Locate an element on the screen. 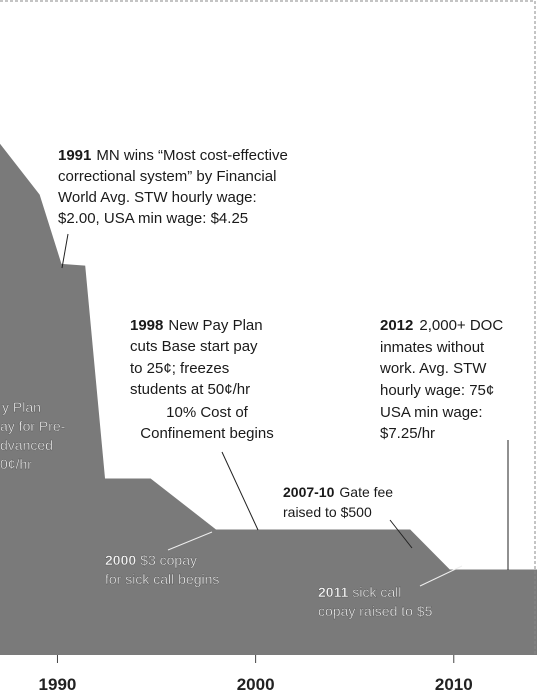 The width and height of the screenshot is (537, 700). annotation: 2007-10 Gate fee is located at coordinates (338, 492).